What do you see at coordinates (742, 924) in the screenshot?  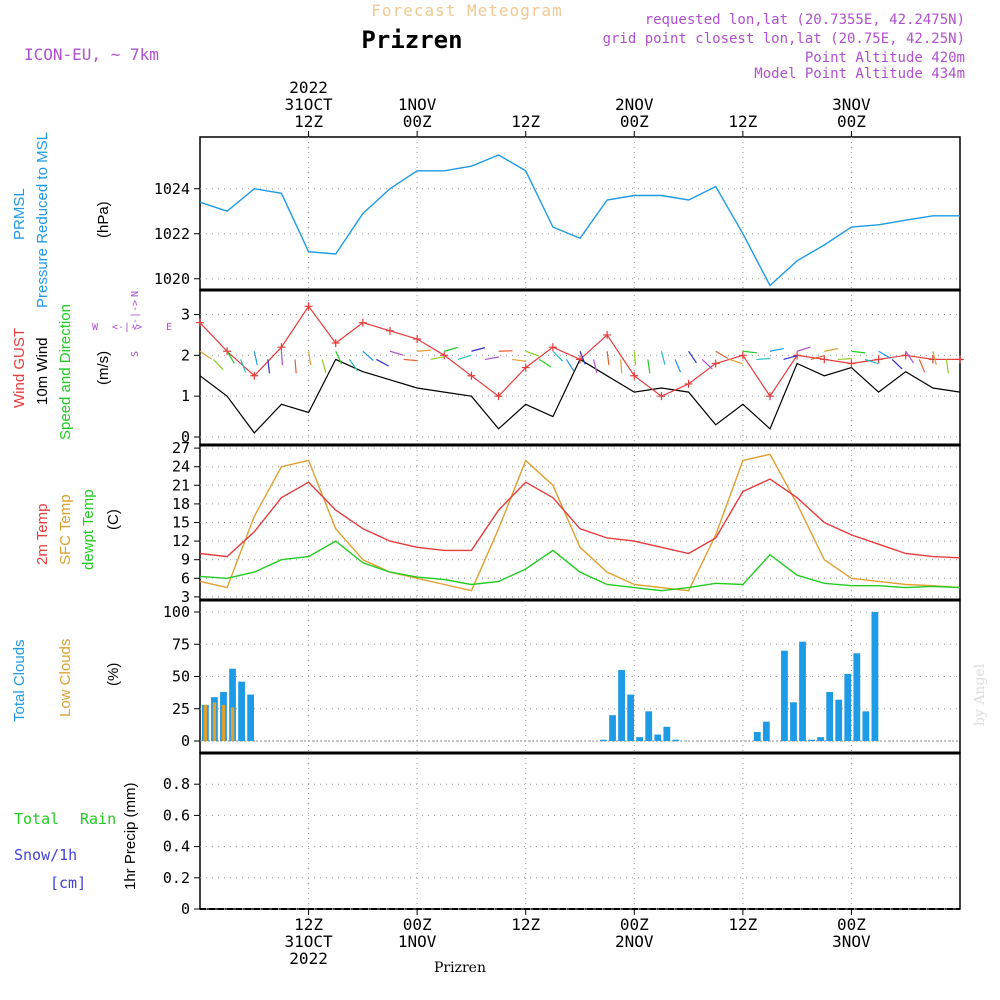 I see `bottom-time-label-4-0: 12Z` at bounding box center [742, 924].